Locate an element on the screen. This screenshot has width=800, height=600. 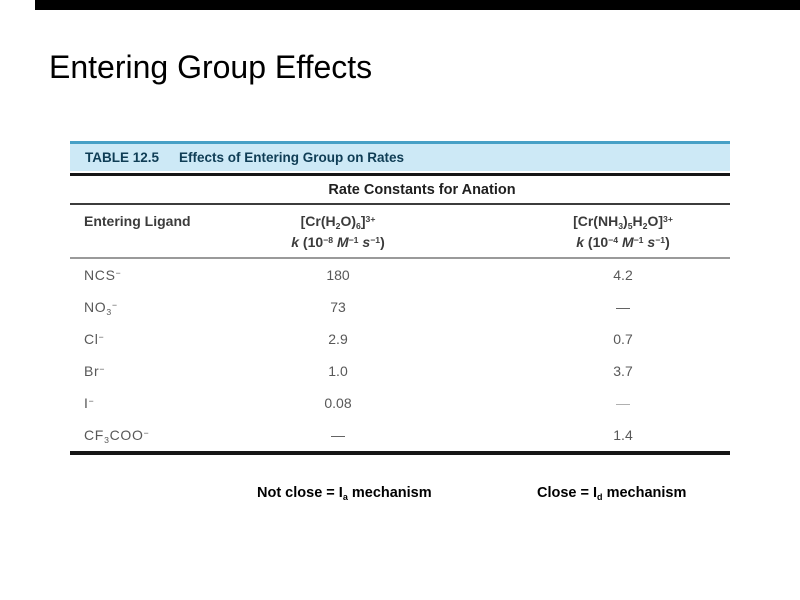
ligand-cell: Br− is located at coordinates (95, 371).